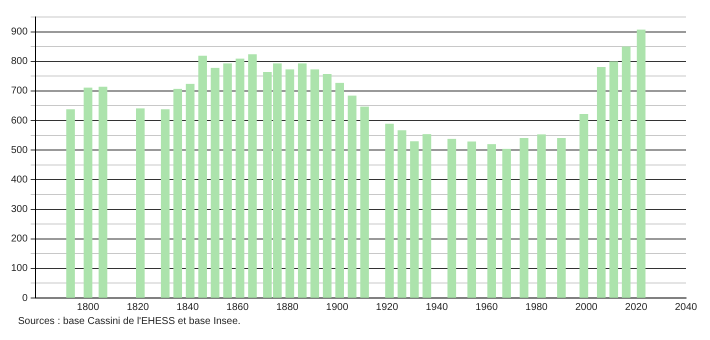 The width and height of the screenshot is (710, 340). What do you see at coordinates (287, 307) in the screenshot?
I see `x-tick-label: 1880` at bounding box center [287, 307].